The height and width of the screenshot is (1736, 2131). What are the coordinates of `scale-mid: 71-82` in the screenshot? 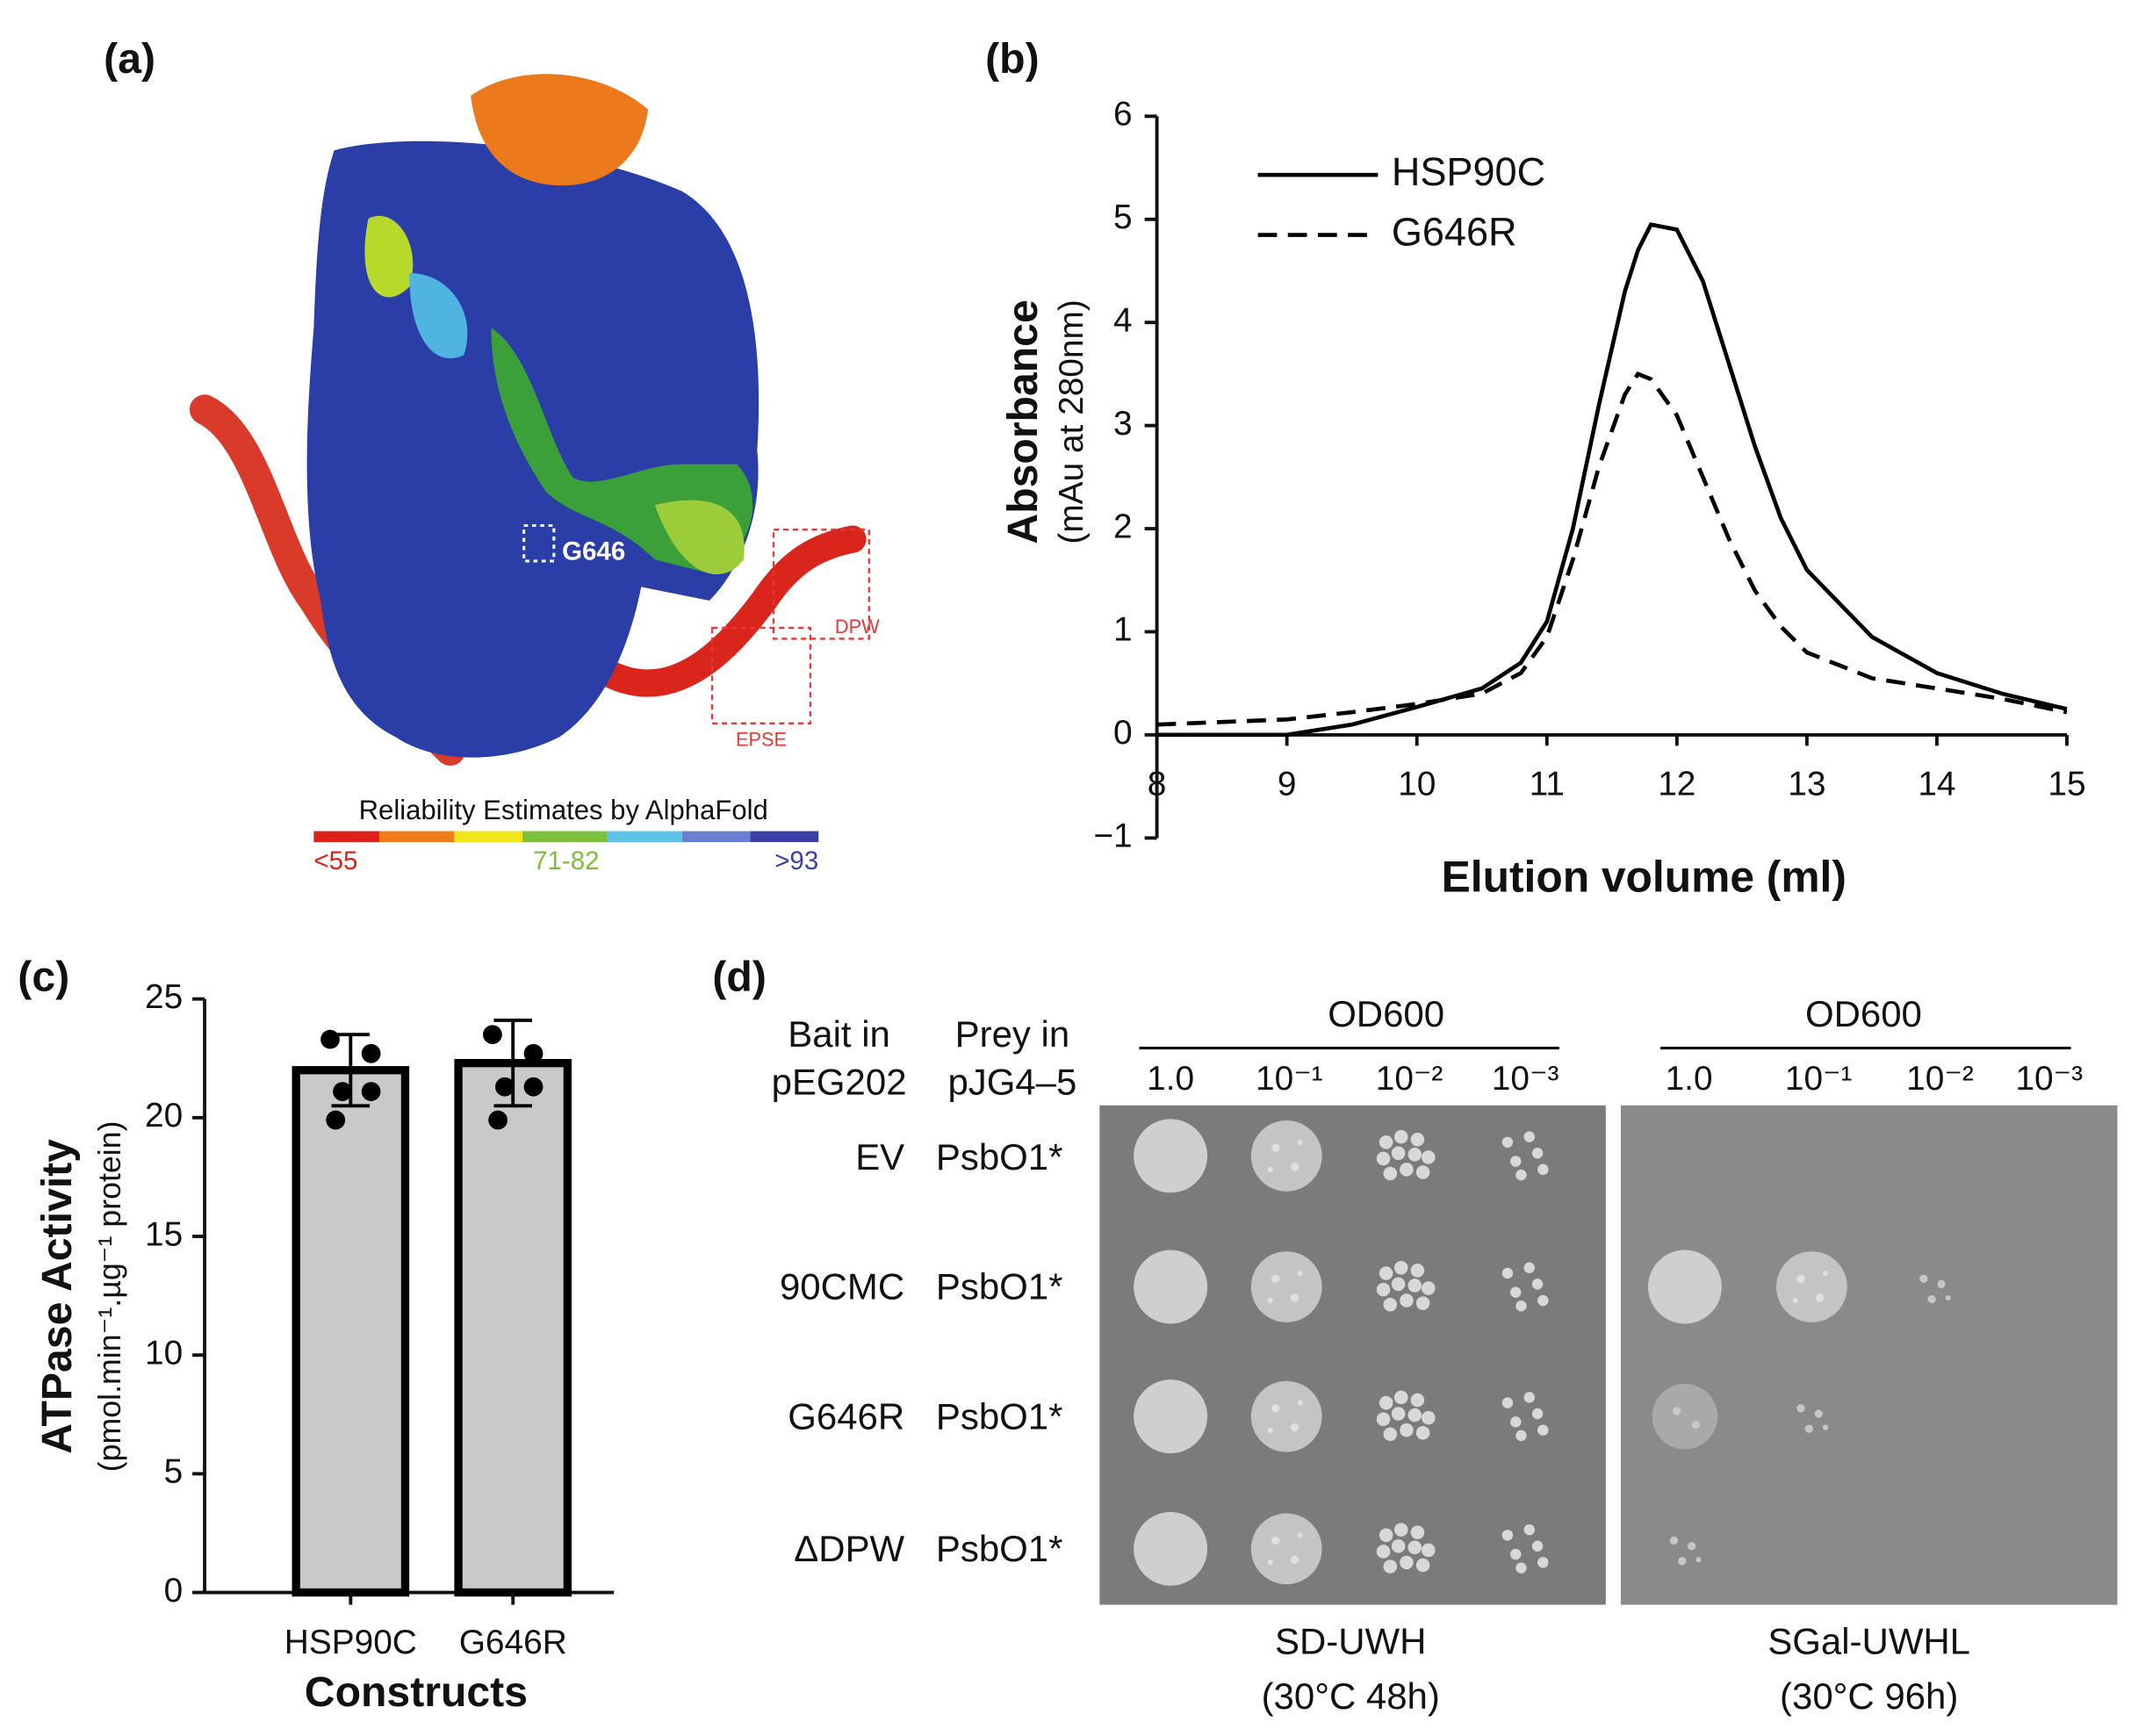 It's located at (567, 860).